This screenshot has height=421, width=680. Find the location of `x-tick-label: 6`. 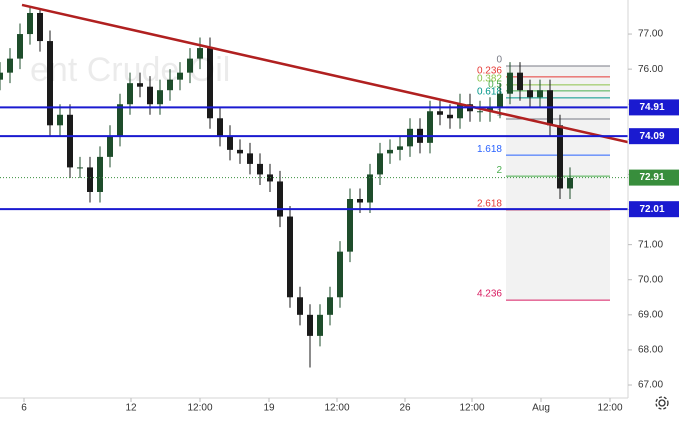

x-tick-label: 6 is located at coordinates (24, 408).